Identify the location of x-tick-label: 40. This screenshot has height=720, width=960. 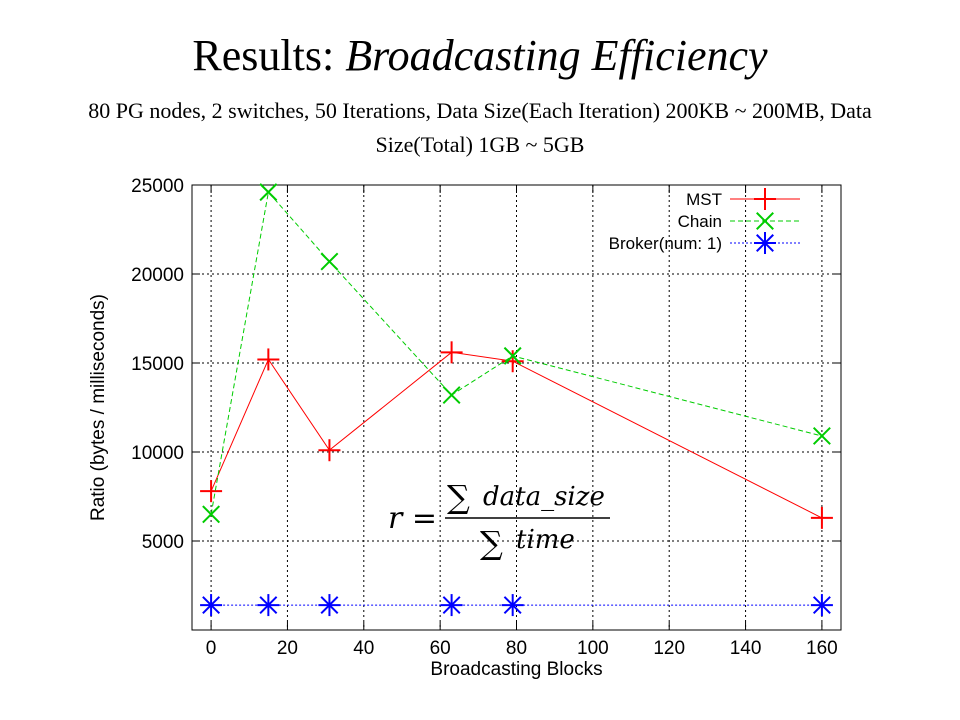
(363, 648).